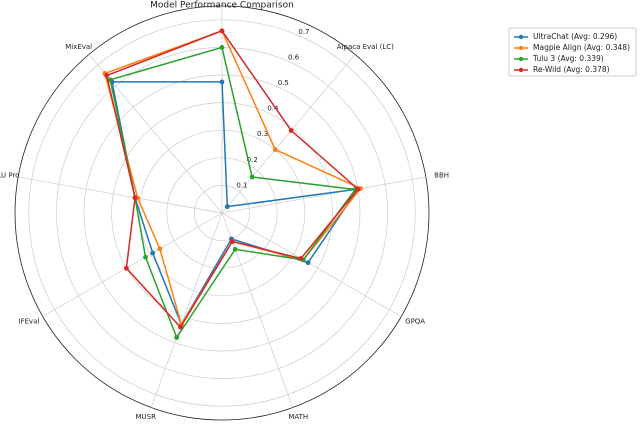  What do you see at coordinates (241, 185) in the screenshot?
I see `r-tick-label: 0.1` at bounding box center [241, 185].